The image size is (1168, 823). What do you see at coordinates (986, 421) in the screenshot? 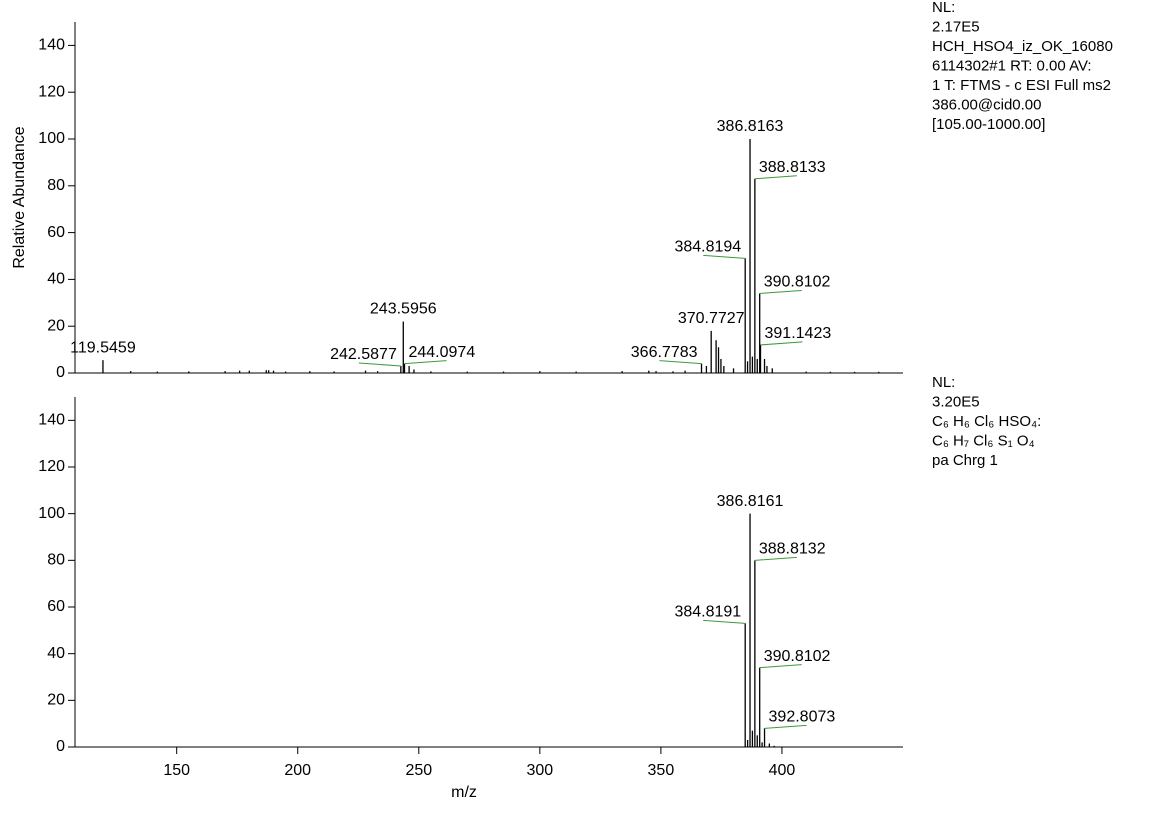
I see `annotation: C₆ H₆ Cl₆ HSO₄:` at bounding box center [986, 421].